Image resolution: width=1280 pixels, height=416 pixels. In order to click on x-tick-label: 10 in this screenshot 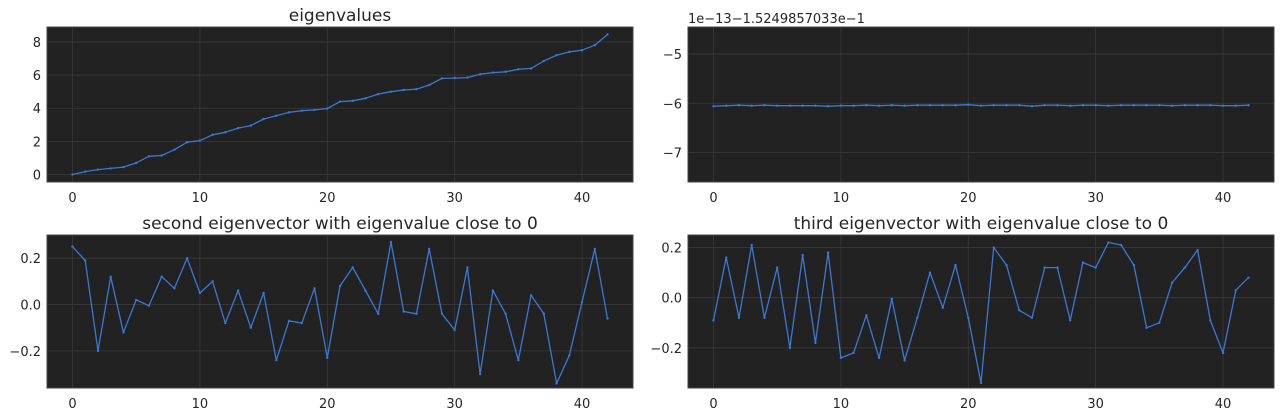, I will do `click(200, 404)`.